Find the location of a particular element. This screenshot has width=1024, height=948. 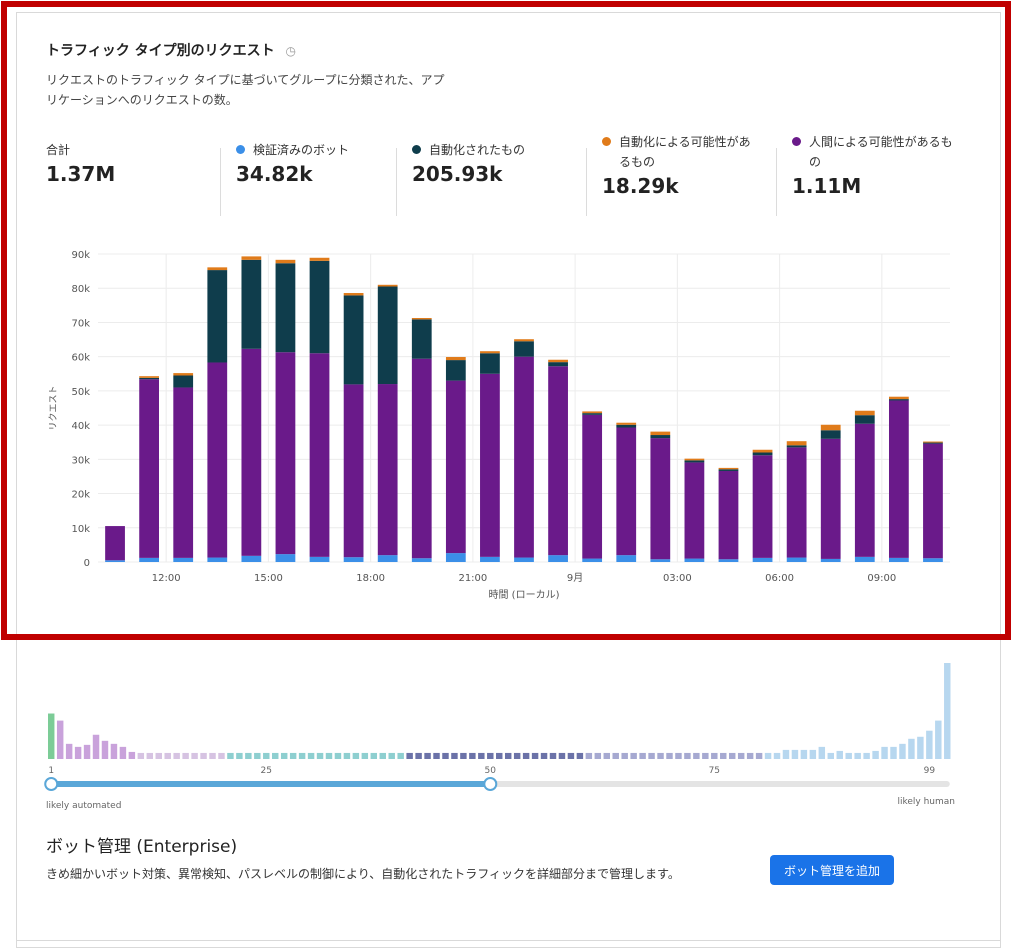

clock-icon: ◷ is located at coordinates (290, 51).